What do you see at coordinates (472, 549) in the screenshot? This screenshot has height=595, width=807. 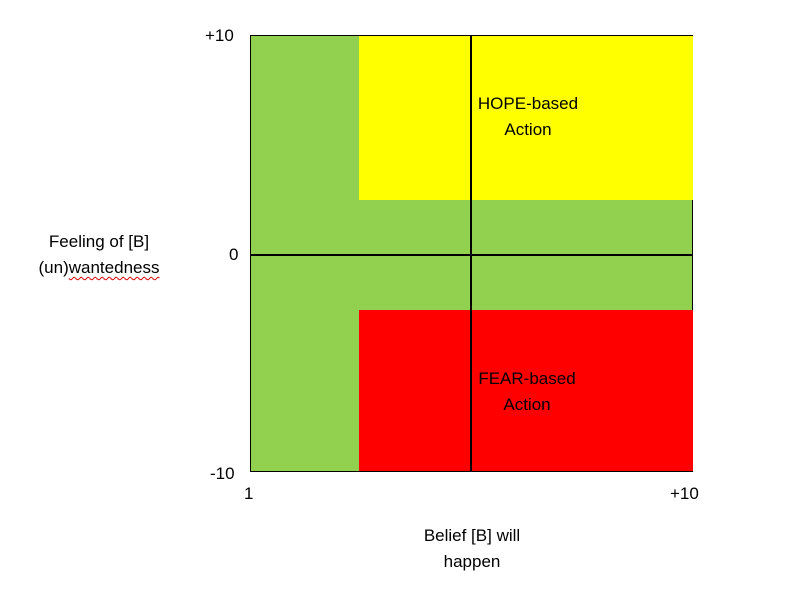 I see `x-axis-label: Belief [B] will happen` at bounding box center [472, 549].